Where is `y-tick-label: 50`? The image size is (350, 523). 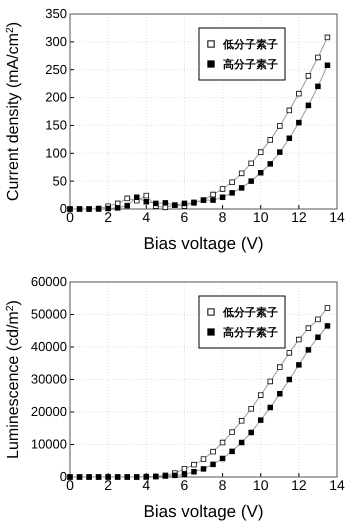
y-tick-label: 50 is located at coordinates (59, 180).